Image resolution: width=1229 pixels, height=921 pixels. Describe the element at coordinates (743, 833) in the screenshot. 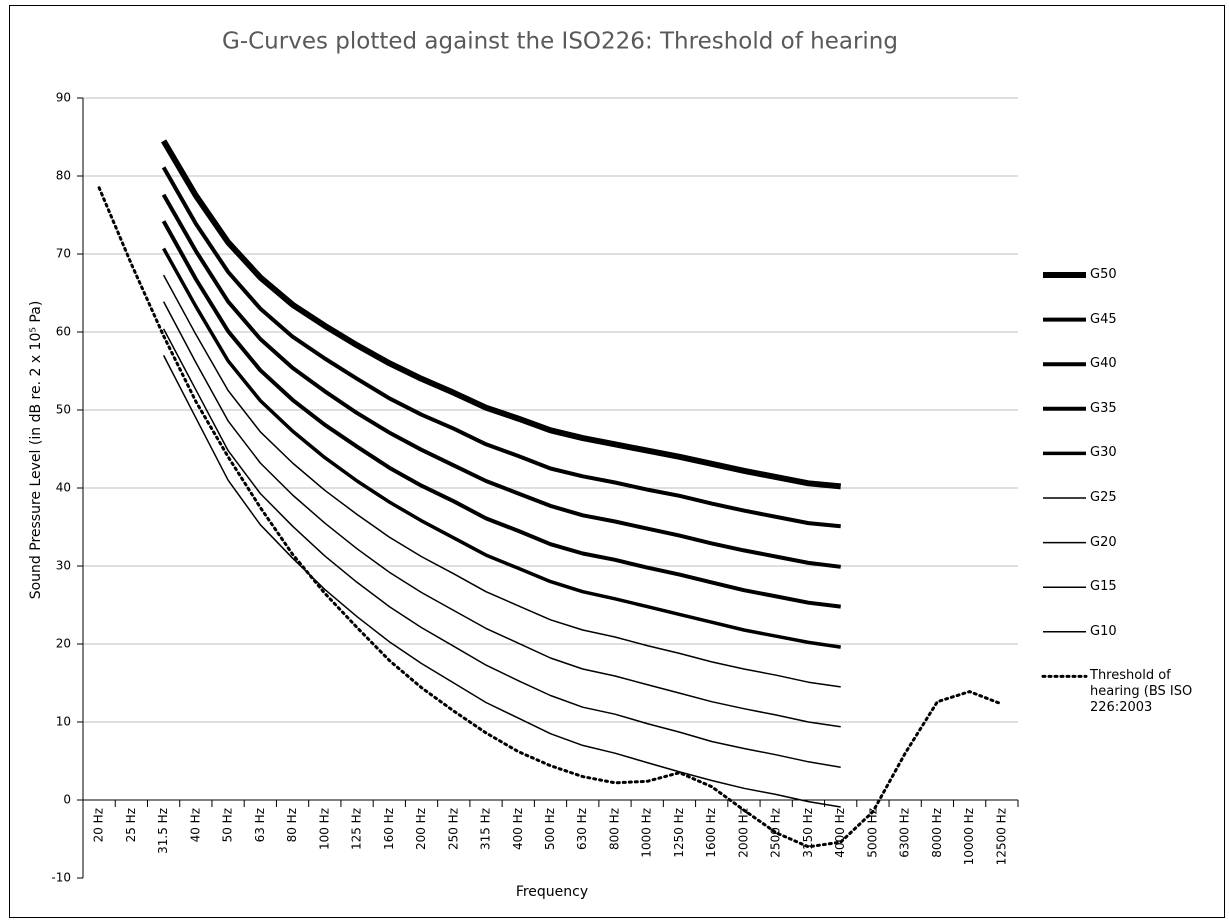

I see `x-tick-label: 2000 Hz` at that location.